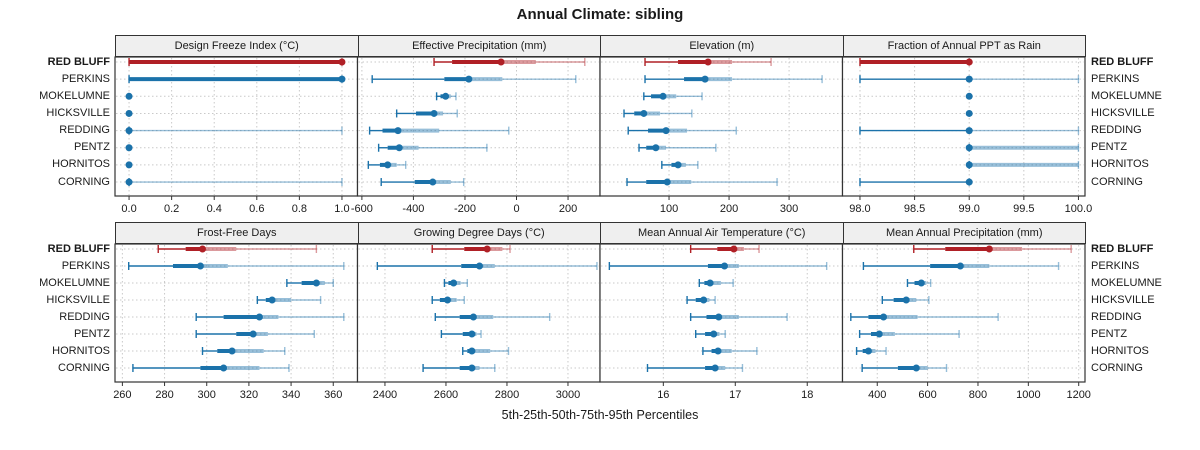 Image resolution: width=1200 pixels, height=450 pixels. What do you see at coordinates (1079, 209) in the screenshot?
I see `svg-text: 100.0` at bounding box center [1079, 209].